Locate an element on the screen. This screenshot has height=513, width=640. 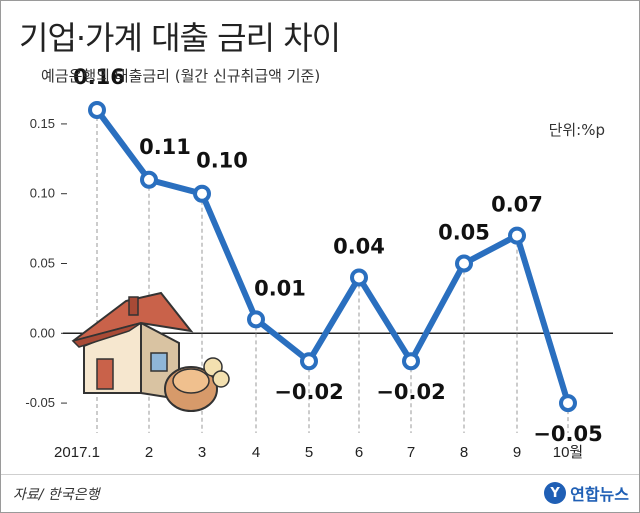
y-tick-label: -0.05 is located at coordinates (40, 402).